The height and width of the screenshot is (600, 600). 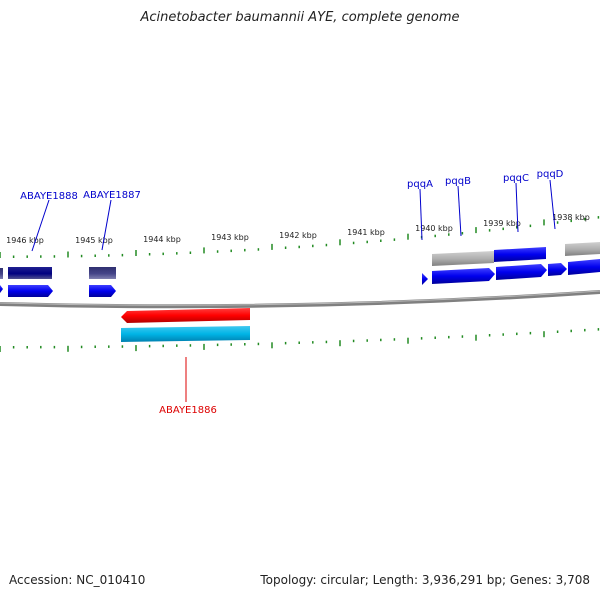 I want to click on leader-line-abaye1888, so click(x=40, y=225).